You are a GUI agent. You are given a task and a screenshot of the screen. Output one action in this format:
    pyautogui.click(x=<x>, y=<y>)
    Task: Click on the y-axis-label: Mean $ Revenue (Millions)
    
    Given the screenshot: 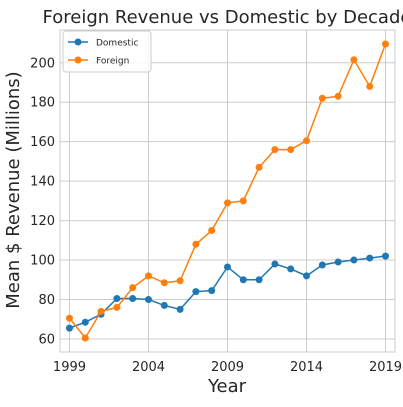 What is the action you would take?
    pyautogui.click(x=13, y=189)
    